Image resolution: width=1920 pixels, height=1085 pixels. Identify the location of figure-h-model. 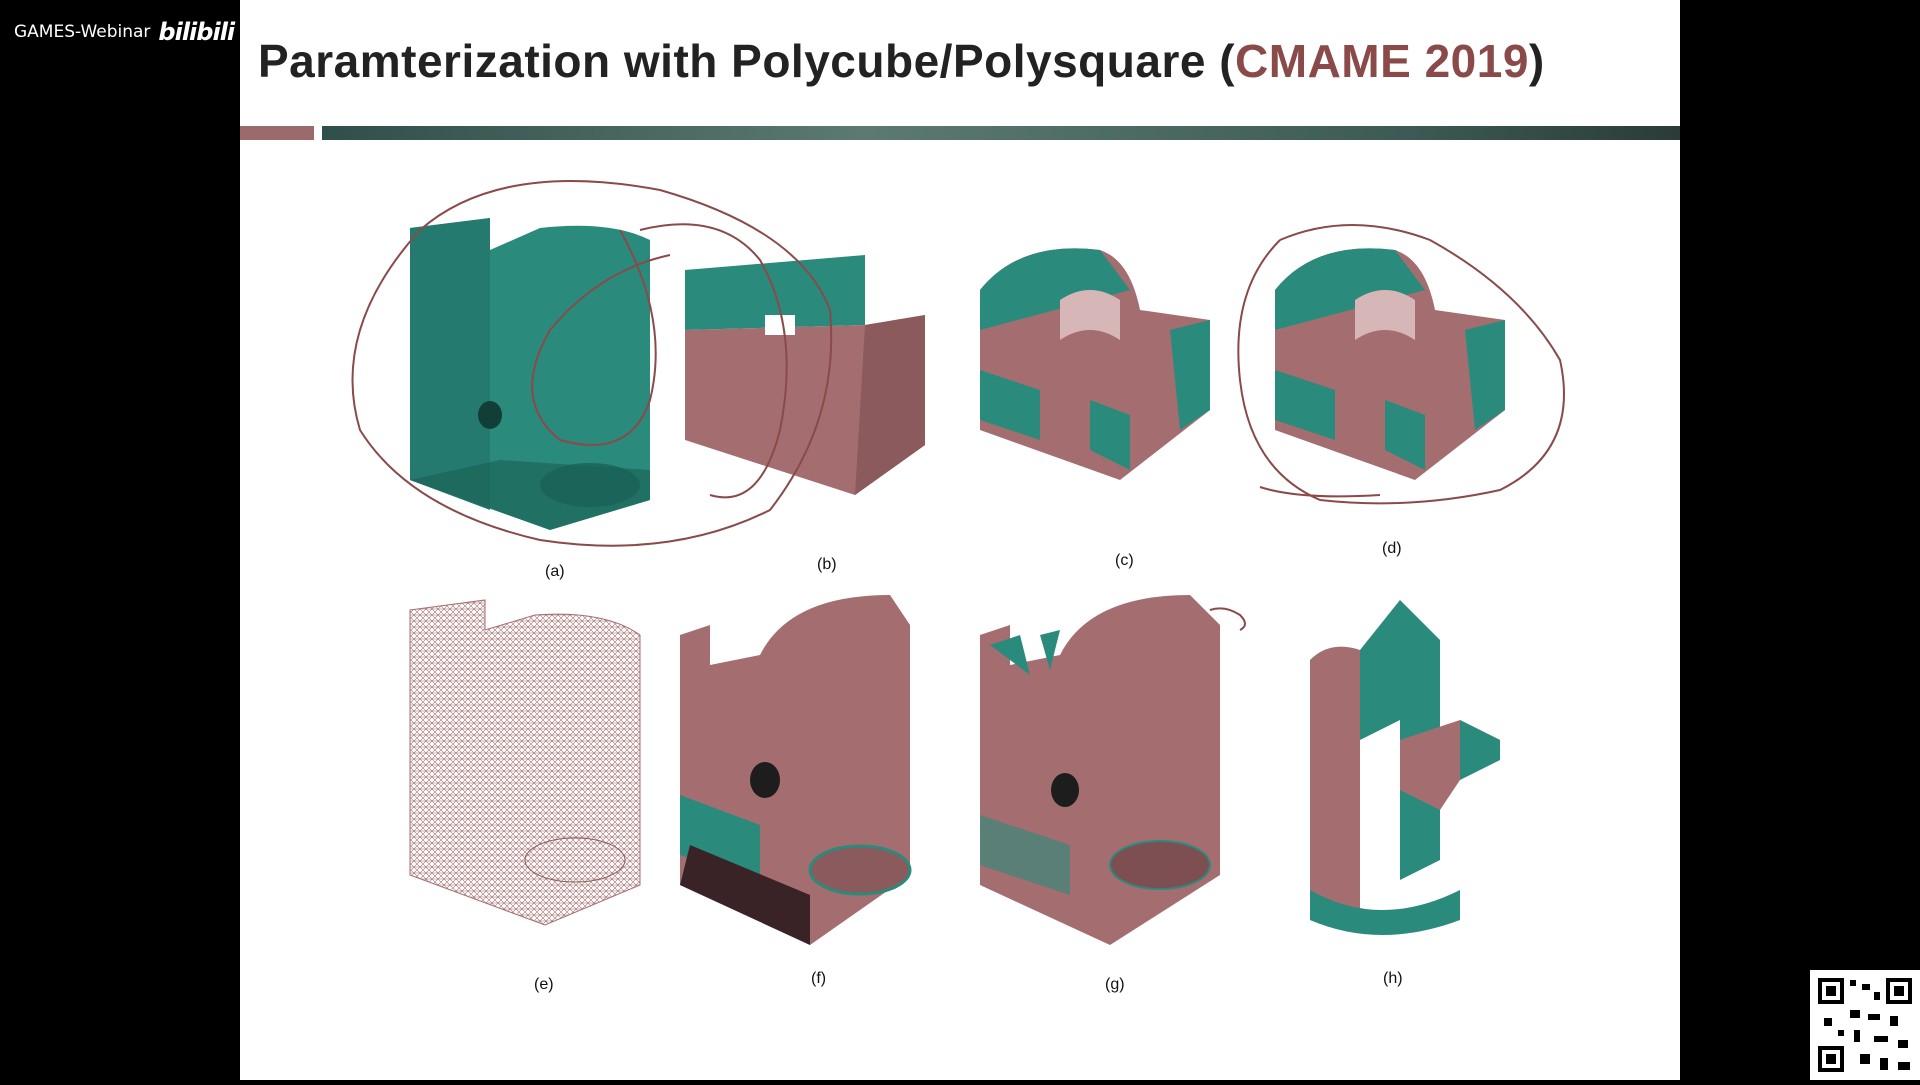
(1405, 767).